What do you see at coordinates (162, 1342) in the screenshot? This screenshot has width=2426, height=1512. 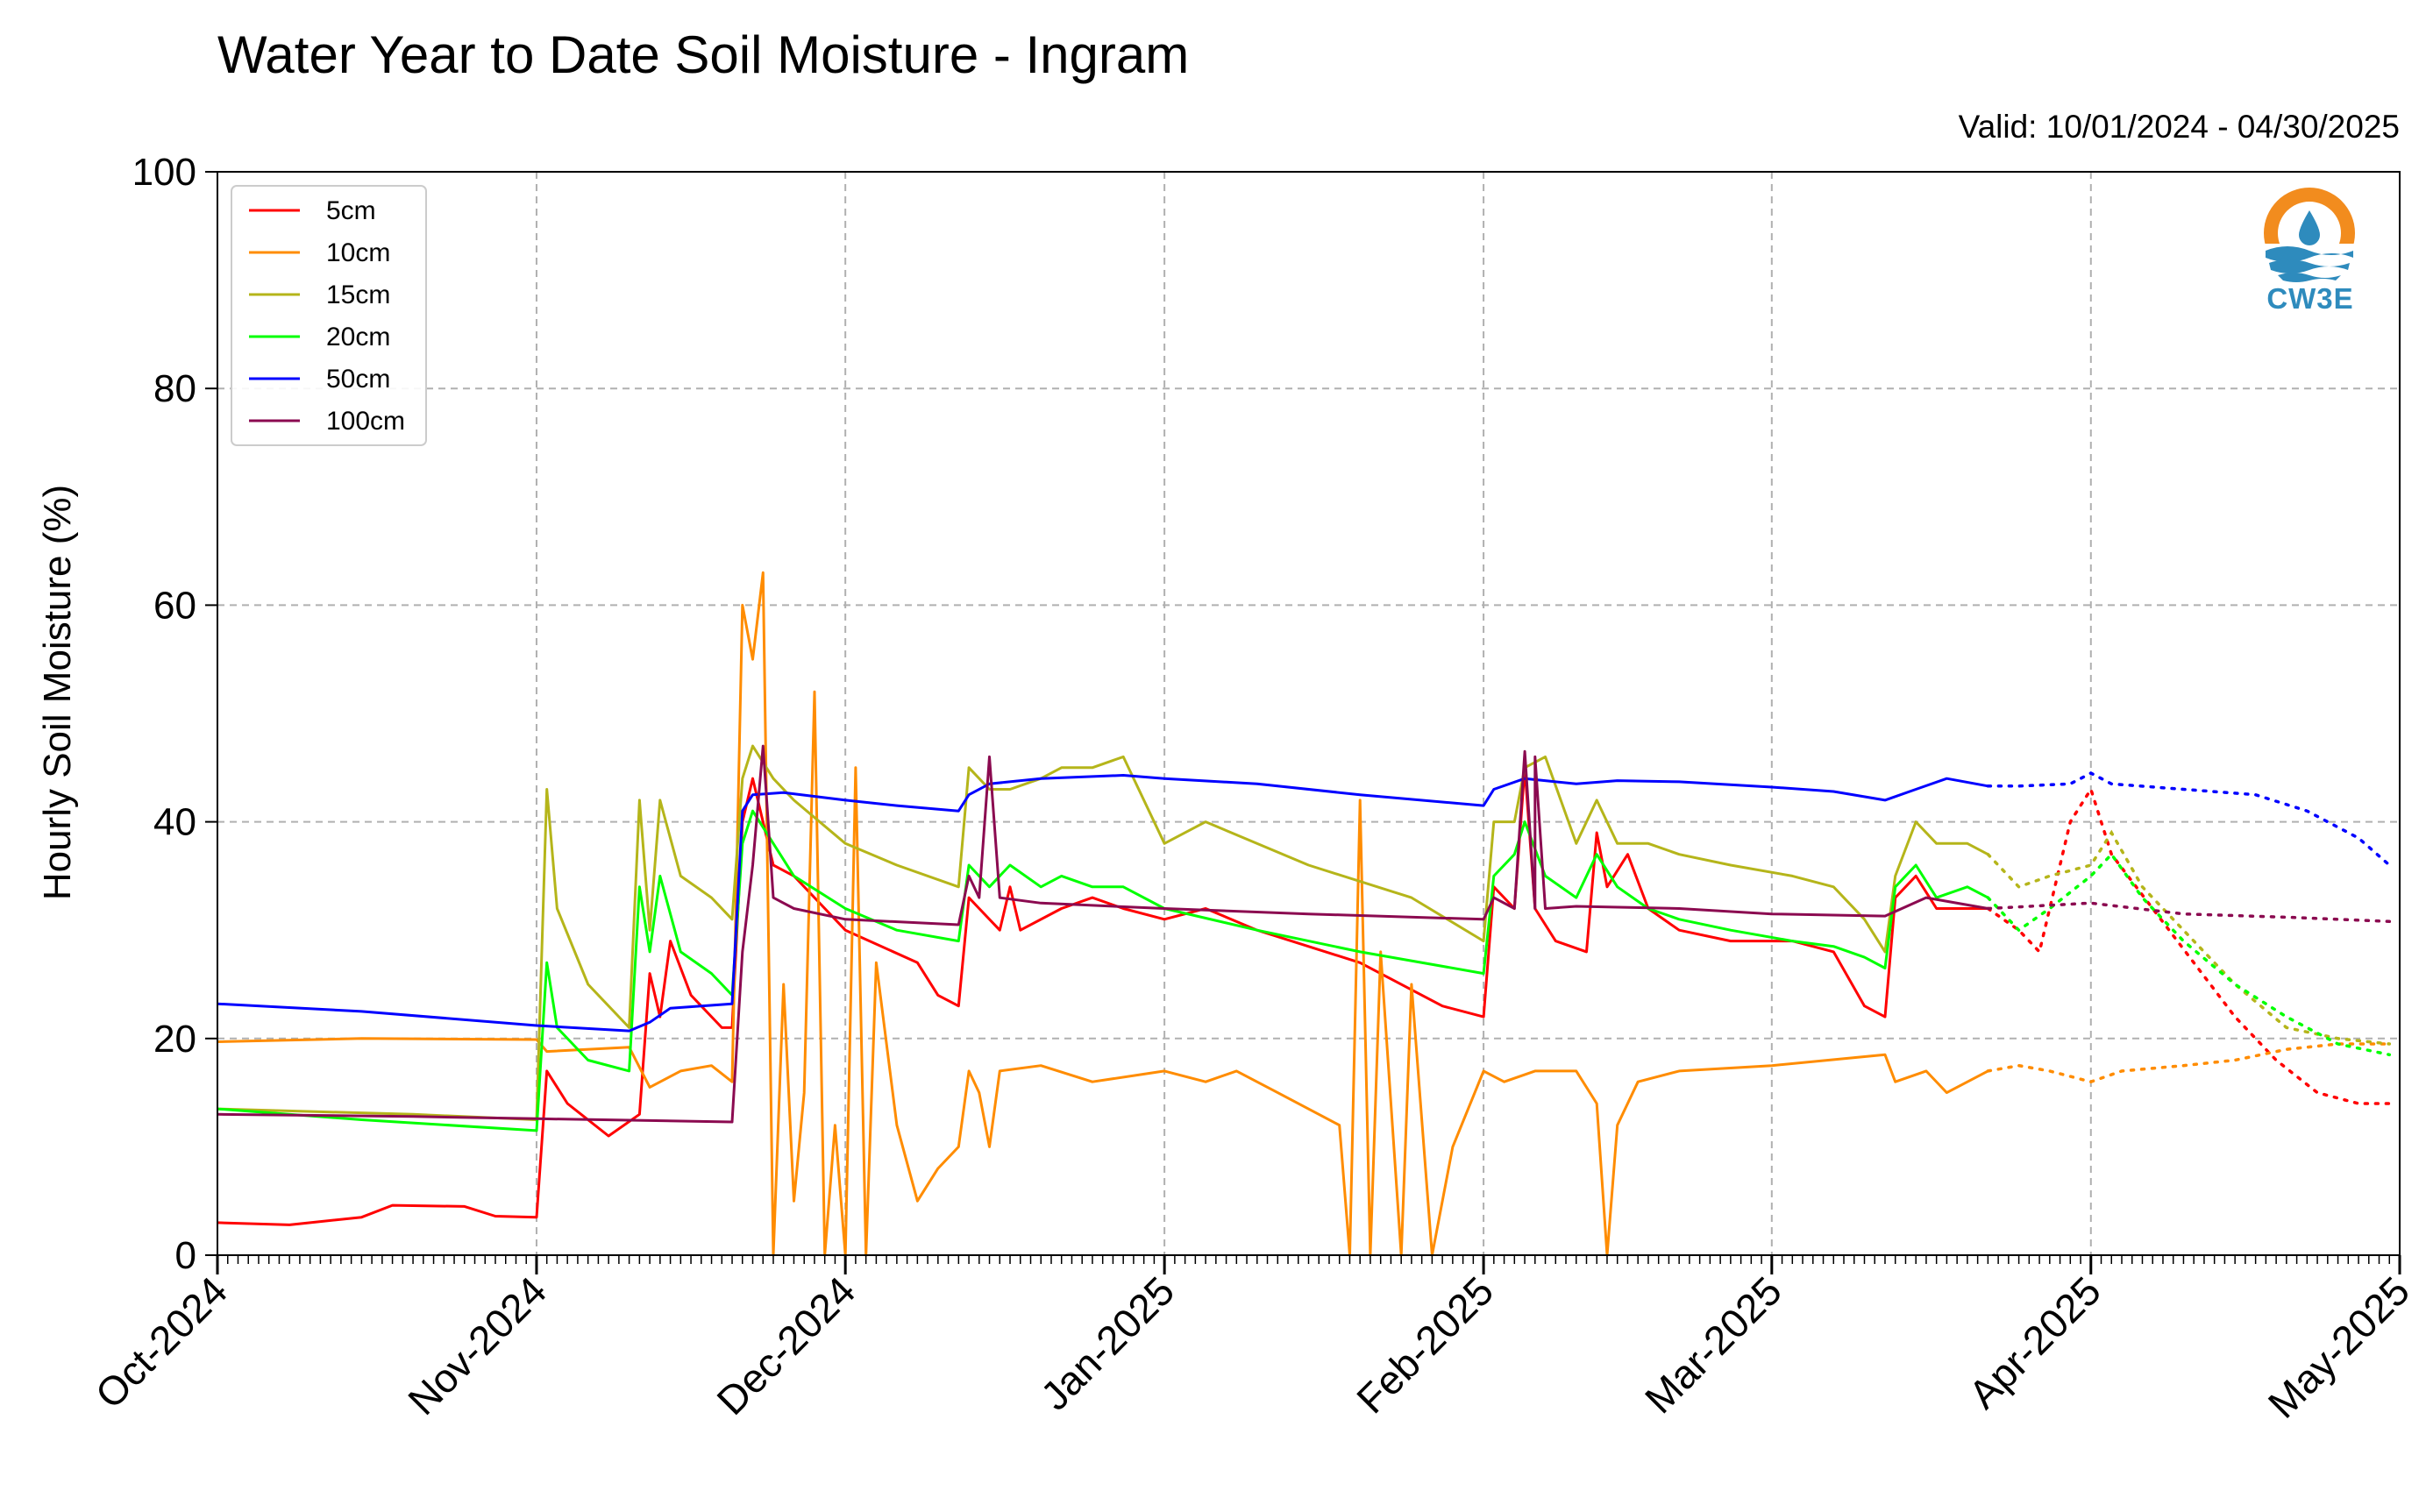 I see `x-tick-label: Oct-2024` at bounding box center [162, 1342].